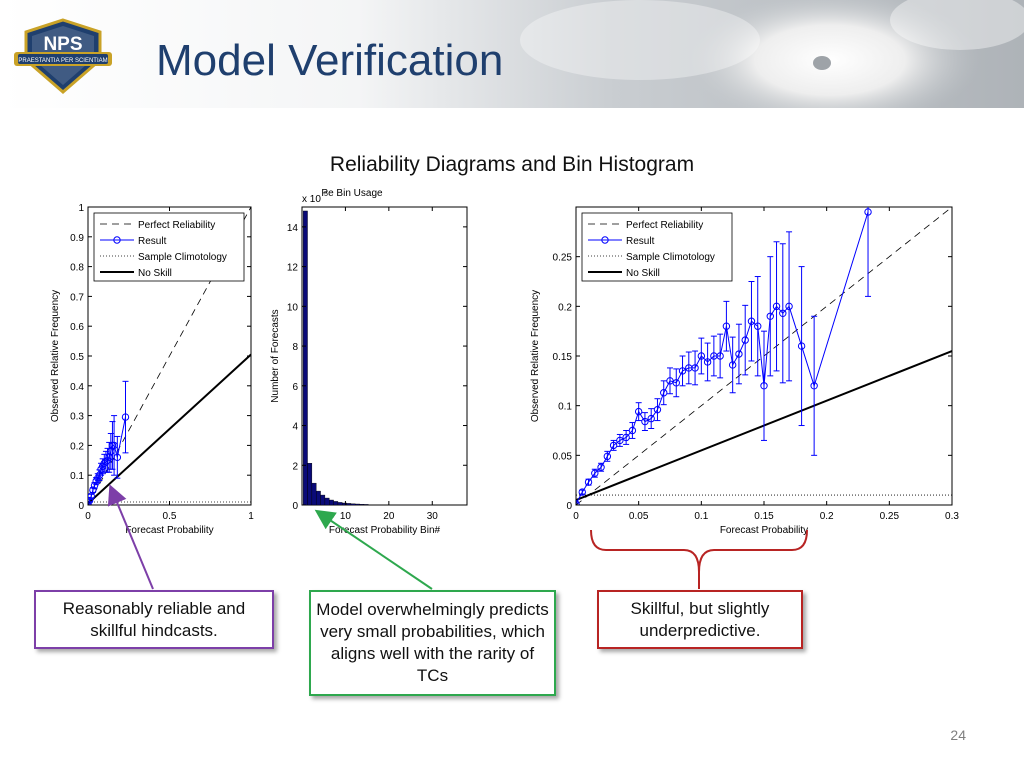 The image size is (1024, 768). Describe the element at coordinates (764, 530) in the screenshot. I see `x-axis-label: Forecast Probability` at that location.